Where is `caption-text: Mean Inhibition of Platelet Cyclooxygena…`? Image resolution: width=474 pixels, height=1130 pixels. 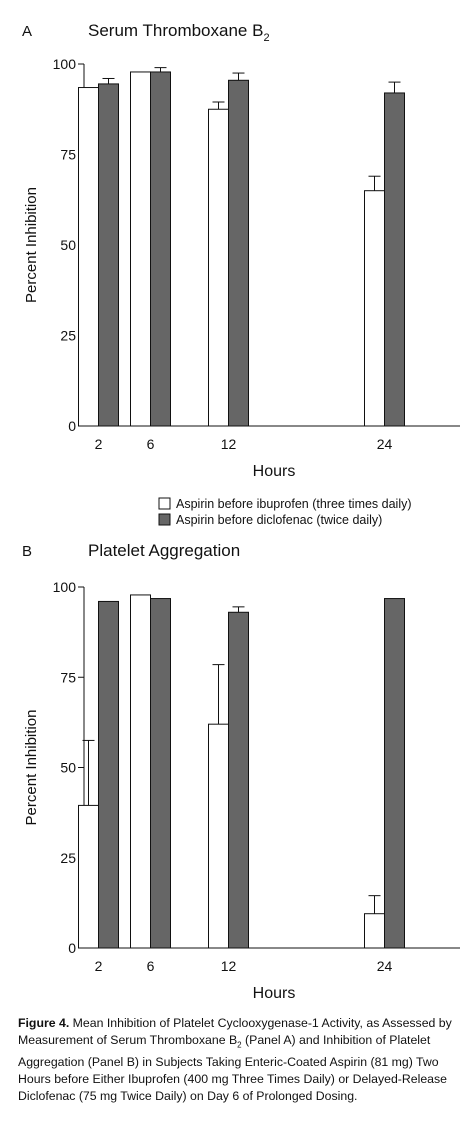
caption-text: Mean Inhibition of Platelet Cyclooxygena… is located at coordinates (235, 1031).